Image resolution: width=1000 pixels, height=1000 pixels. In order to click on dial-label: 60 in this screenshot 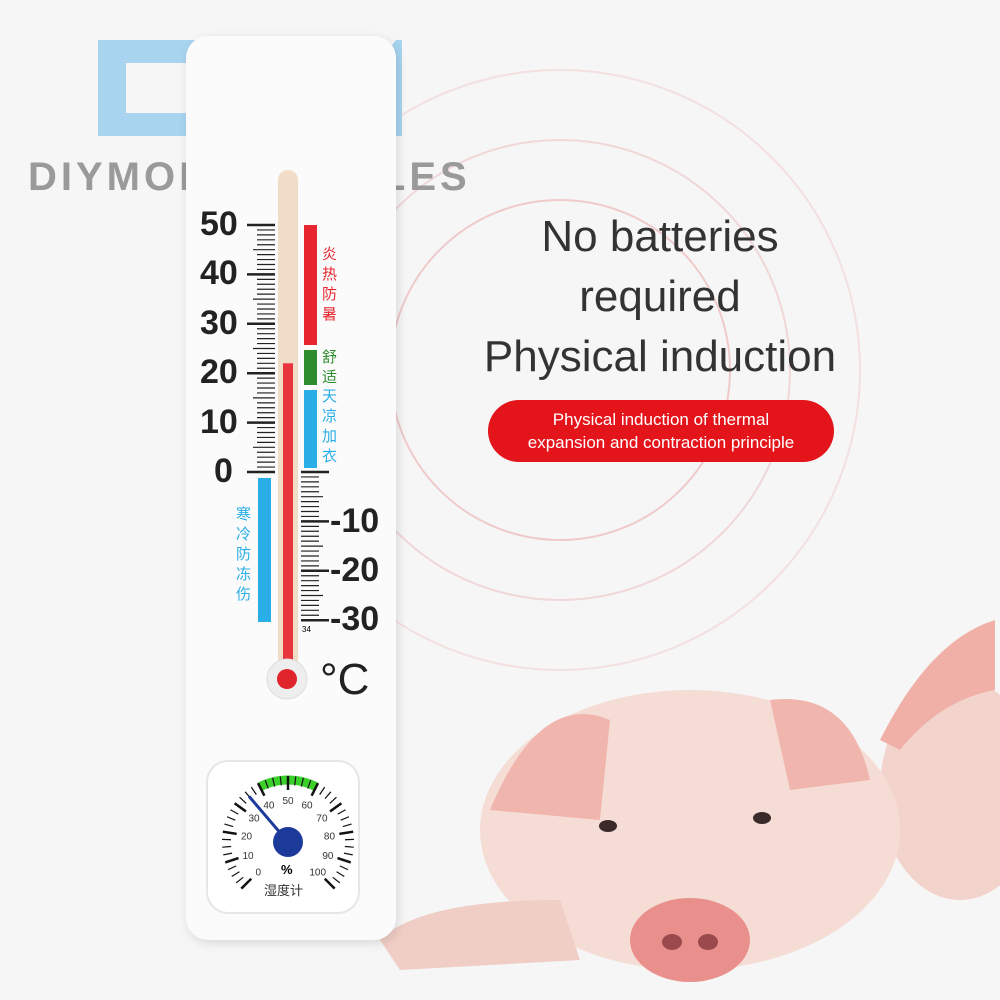, I will do `click(308, 806)`.